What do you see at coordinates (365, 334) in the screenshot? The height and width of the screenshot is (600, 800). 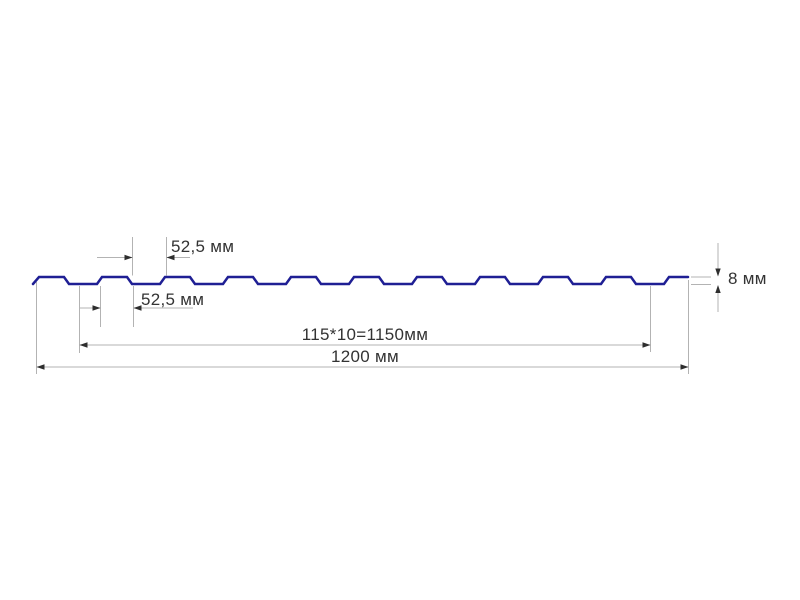 I see `working-width-label: 115*10=1150мм` at bounding box center [365, 334].